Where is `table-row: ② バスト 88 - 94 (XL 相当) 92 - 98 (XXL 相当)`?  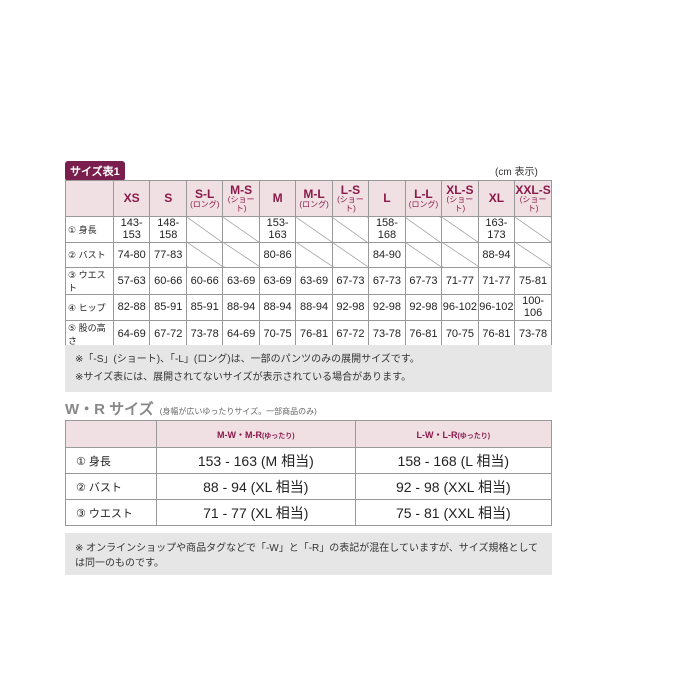 table-row: ② バスト 88 - 94 (XL 相当) 92 - 98 (XXL 相当) is located at coordinates (309, 486).